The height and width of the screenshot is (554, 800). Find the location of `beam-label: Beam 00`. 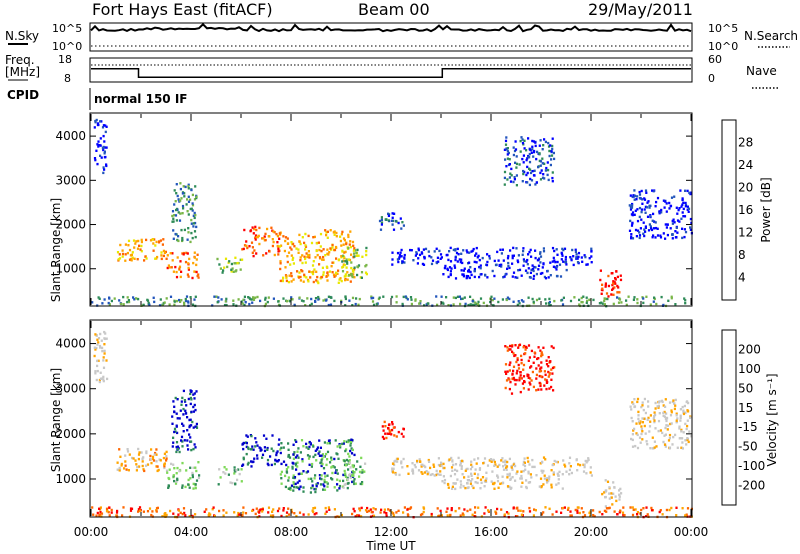

beam-label: Beam 00 is located at coordinates (394, 9).